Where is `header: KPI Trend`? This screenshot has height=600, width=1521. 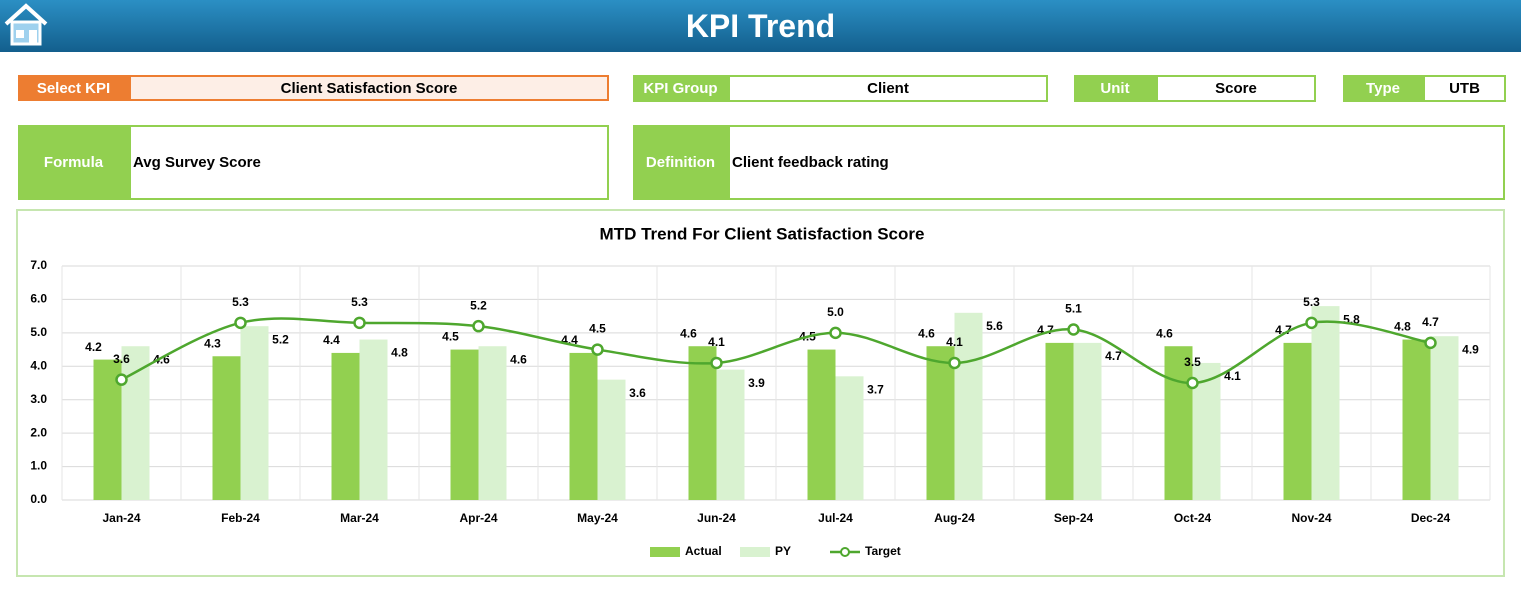 header: KPI Trend is located at coordinates (760, 26).